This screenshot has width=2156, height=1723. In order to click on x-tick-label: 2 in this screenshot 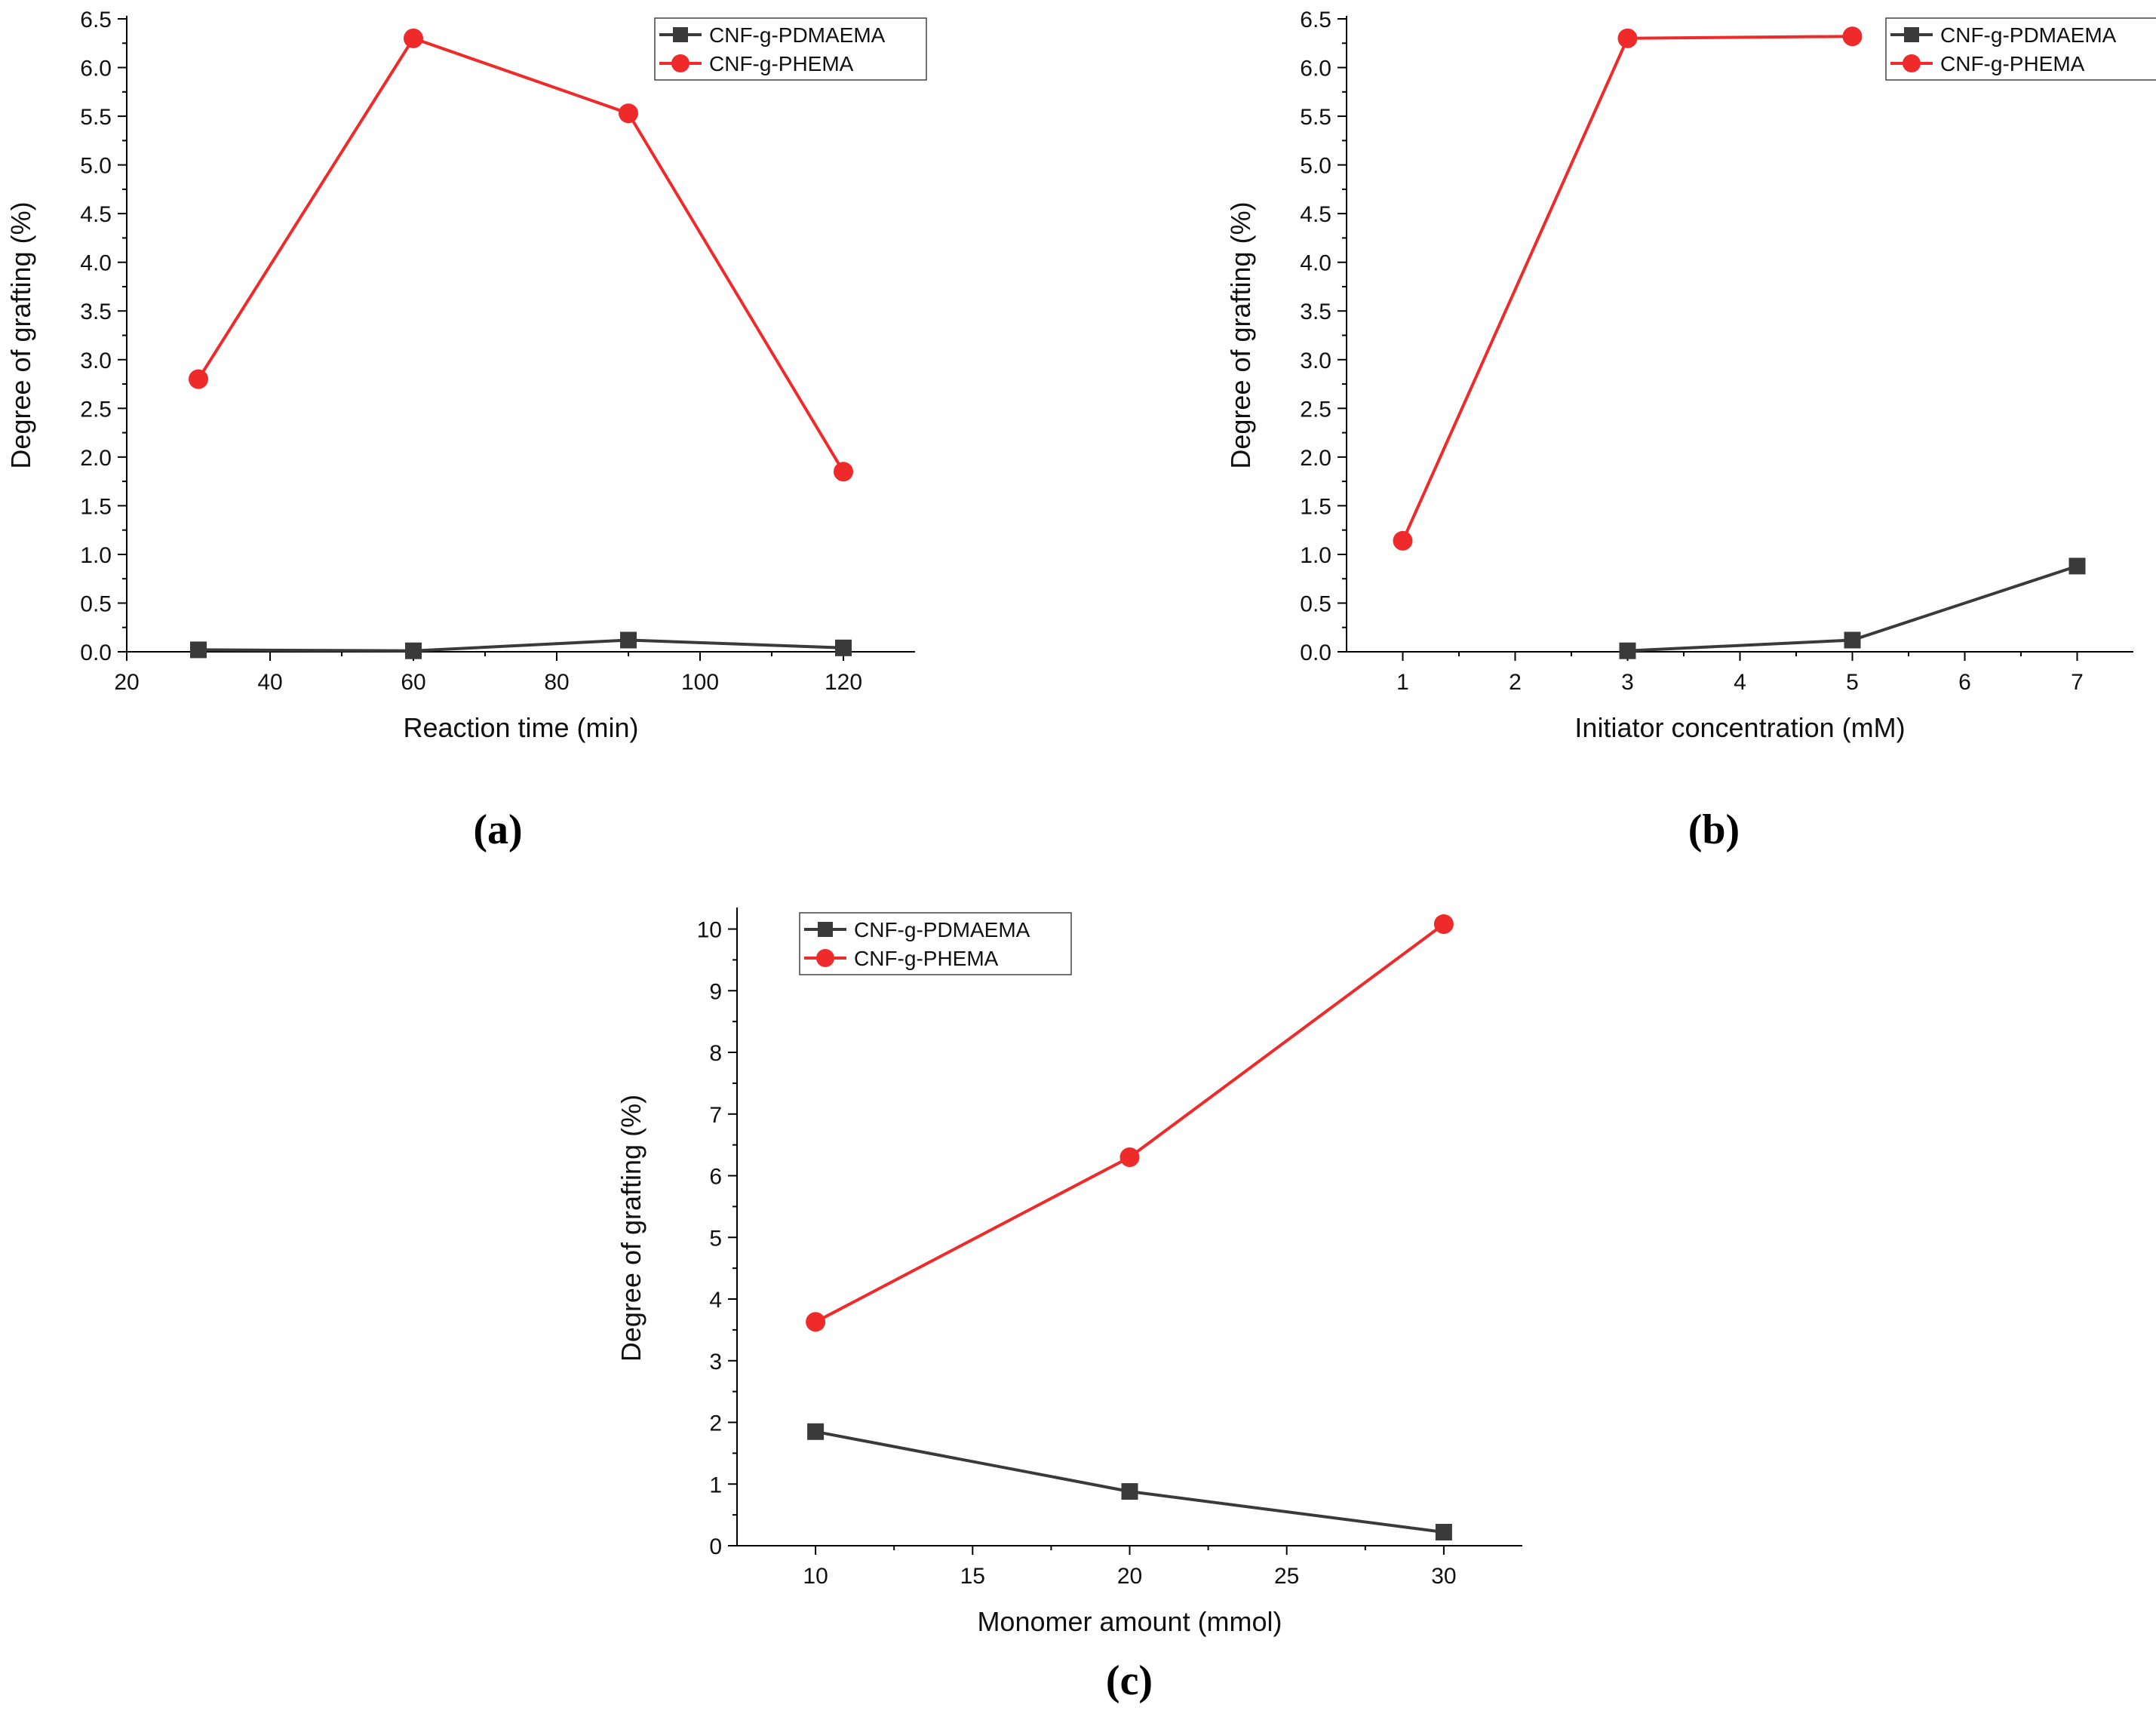, I will do `click(1515, 682)`.